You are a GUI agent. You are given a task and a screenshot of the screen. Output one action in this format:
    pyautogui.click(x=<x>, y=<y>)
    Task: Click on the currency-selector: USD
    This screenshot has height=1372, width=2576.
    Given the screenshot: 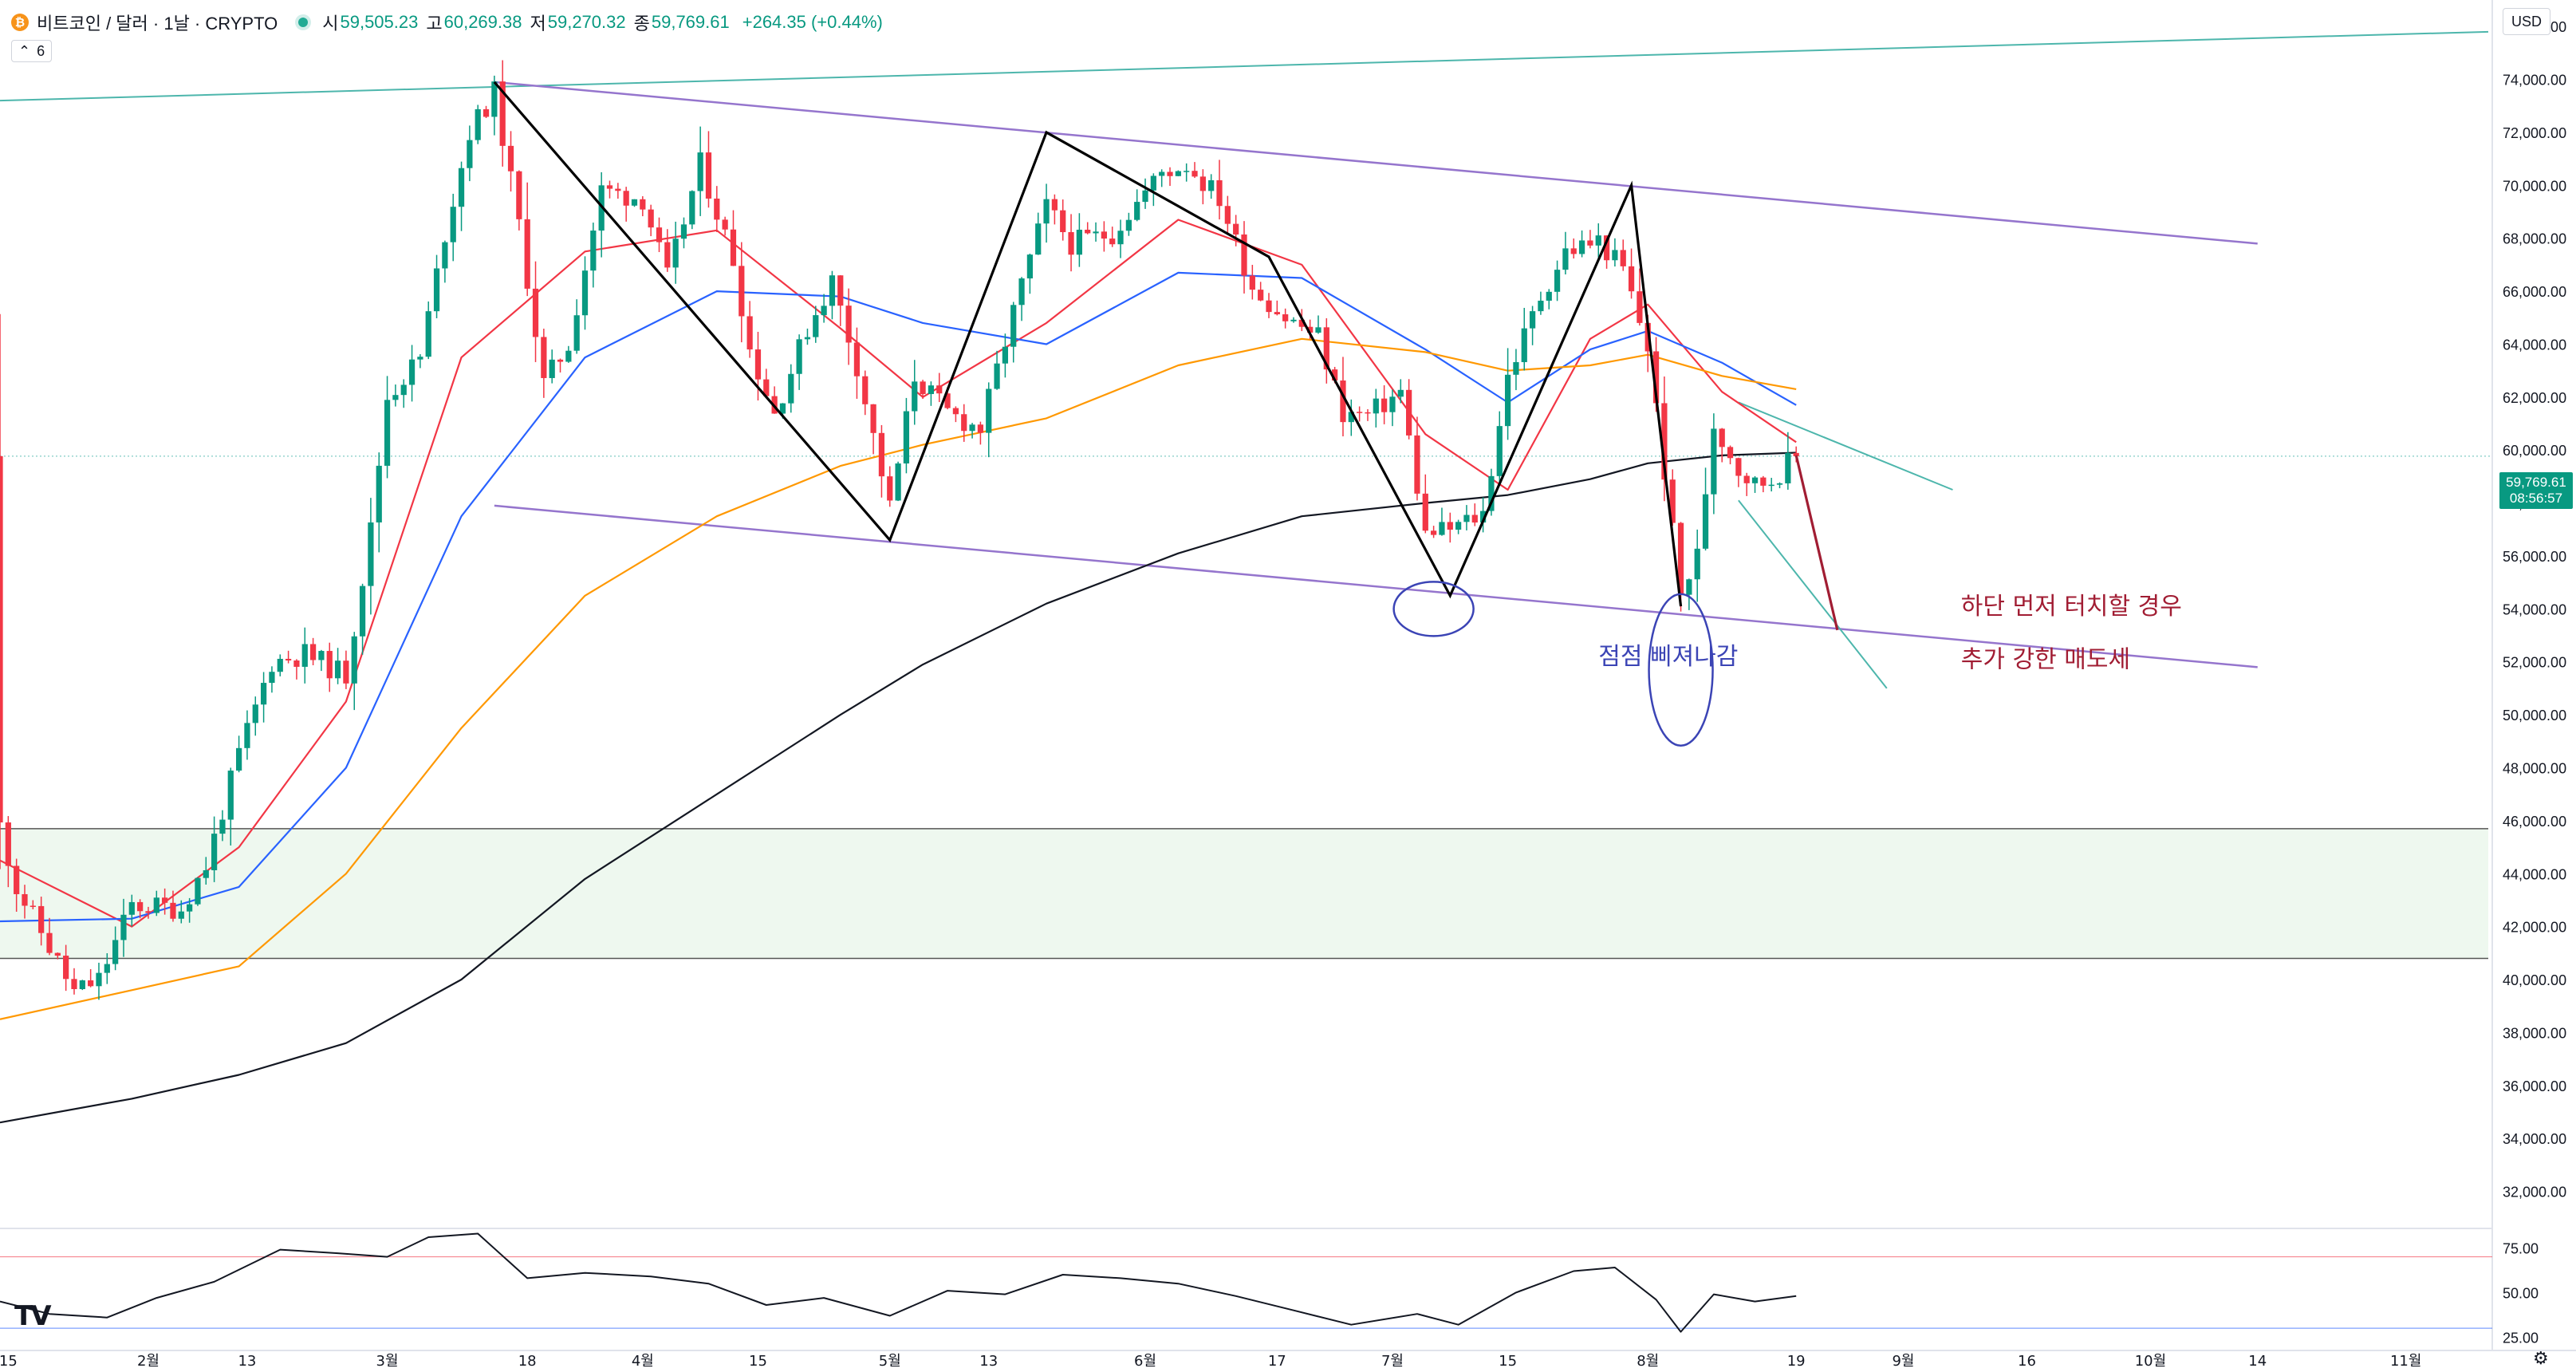 What is the action you would take?
    pyautogui.click(x=2526, y=21)
    